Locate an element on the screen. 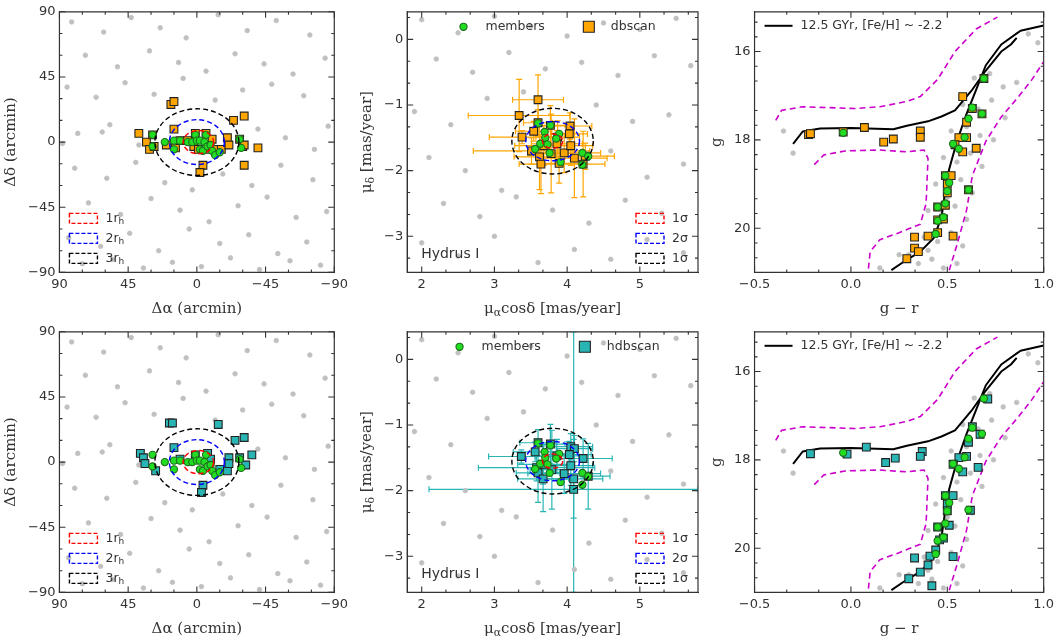 The width and height of the screenshot is (1060, 641). legend-label: hdbscan is located at coordinates (633, 346).